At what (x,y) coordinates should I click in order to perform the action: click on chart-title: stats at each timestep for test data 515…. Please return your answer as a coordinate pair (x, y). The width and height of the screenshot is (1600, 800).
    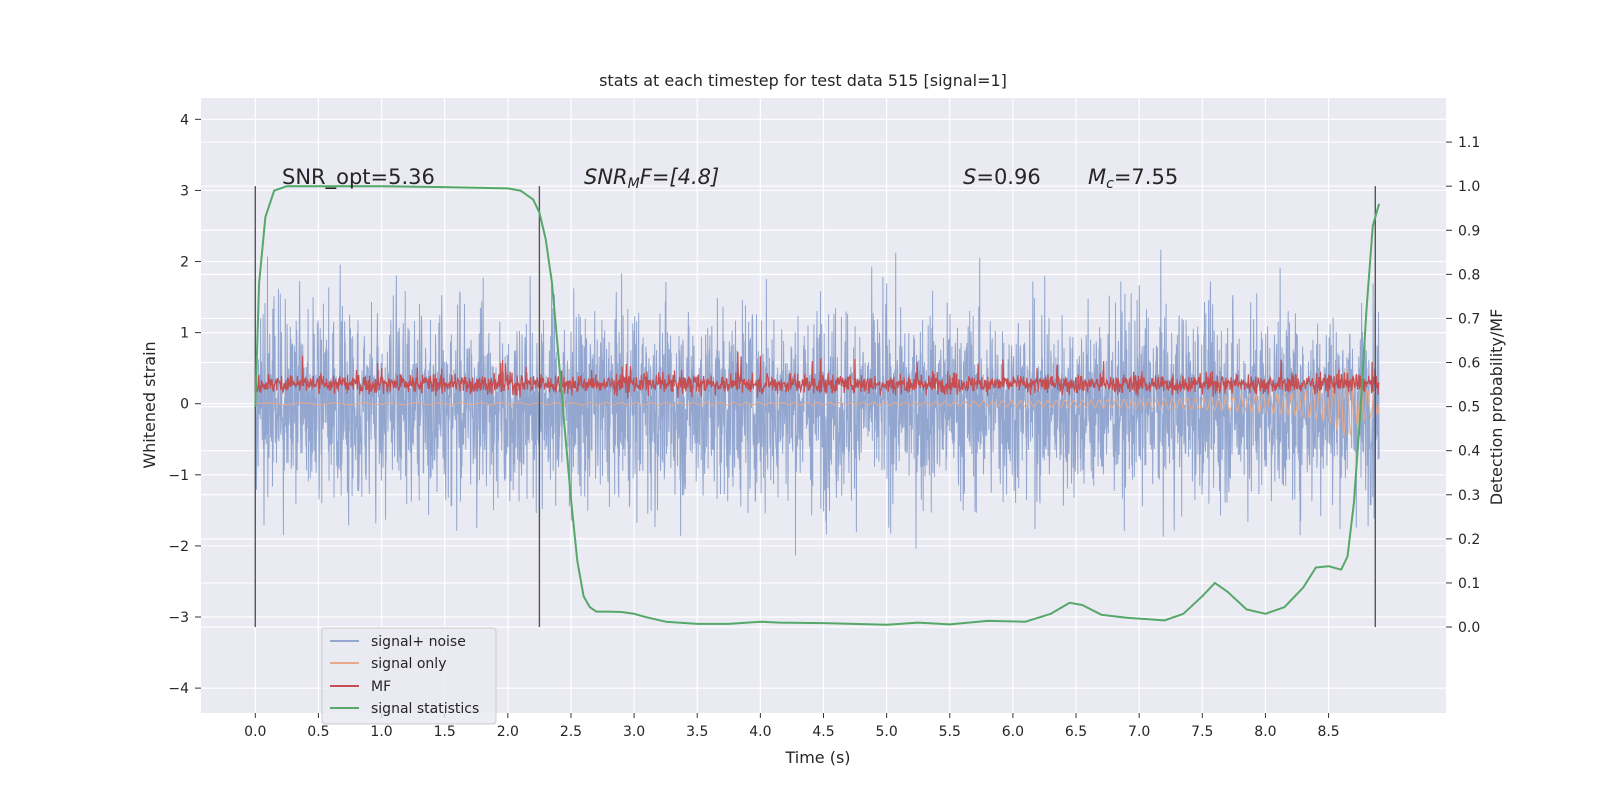
    Looking at the image, I should click on (803, 80).